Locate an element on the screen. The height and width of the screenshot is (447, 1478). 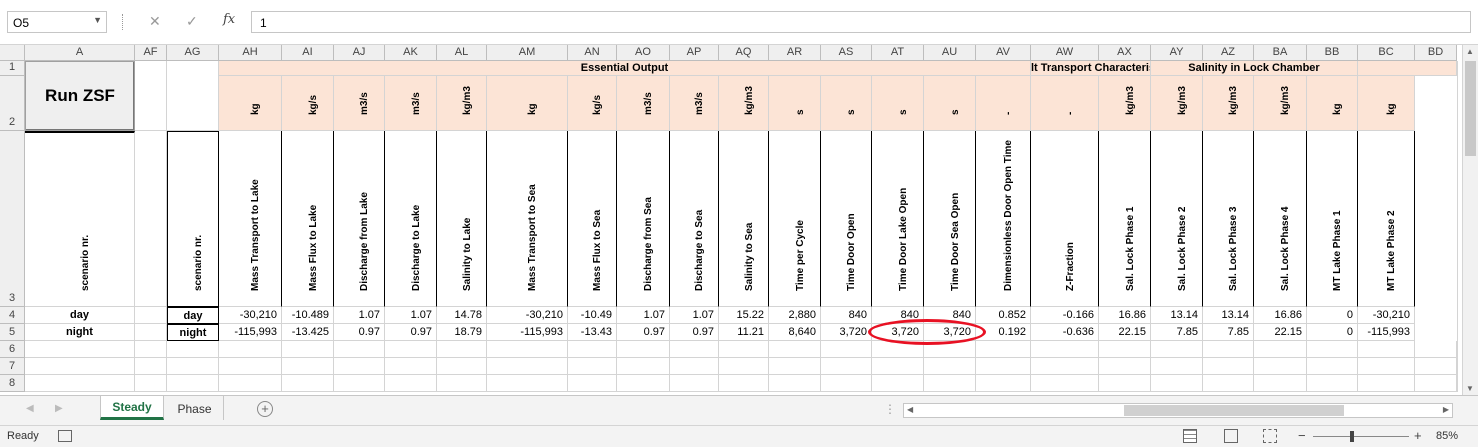
run-zsf-button: Run ZSF is located at coordinates (80, 96).